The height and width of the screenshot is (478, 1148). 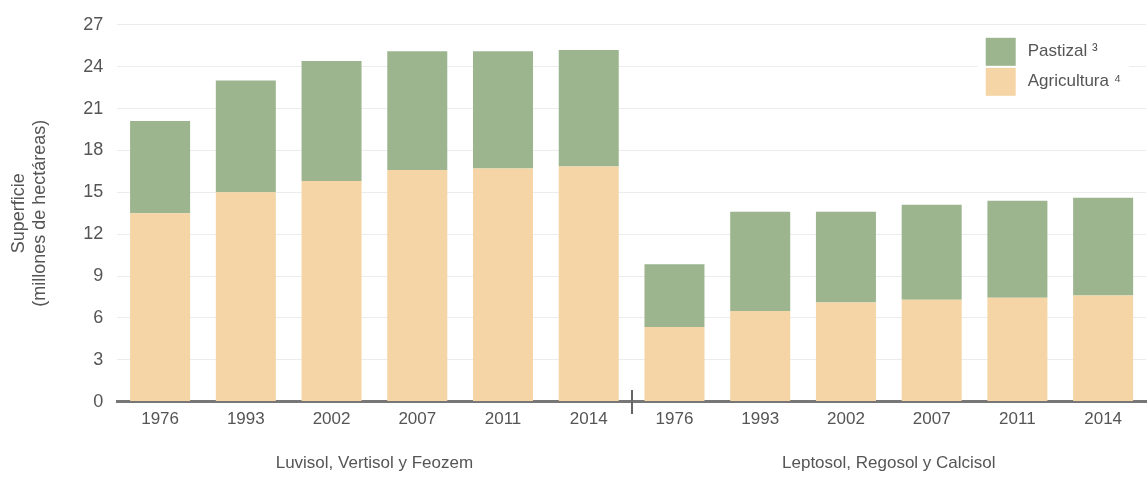 What do you see at coordinates (98, 274) in the screenshot?
I see `y-tick-label: 9` at bounding box center [98, 274].